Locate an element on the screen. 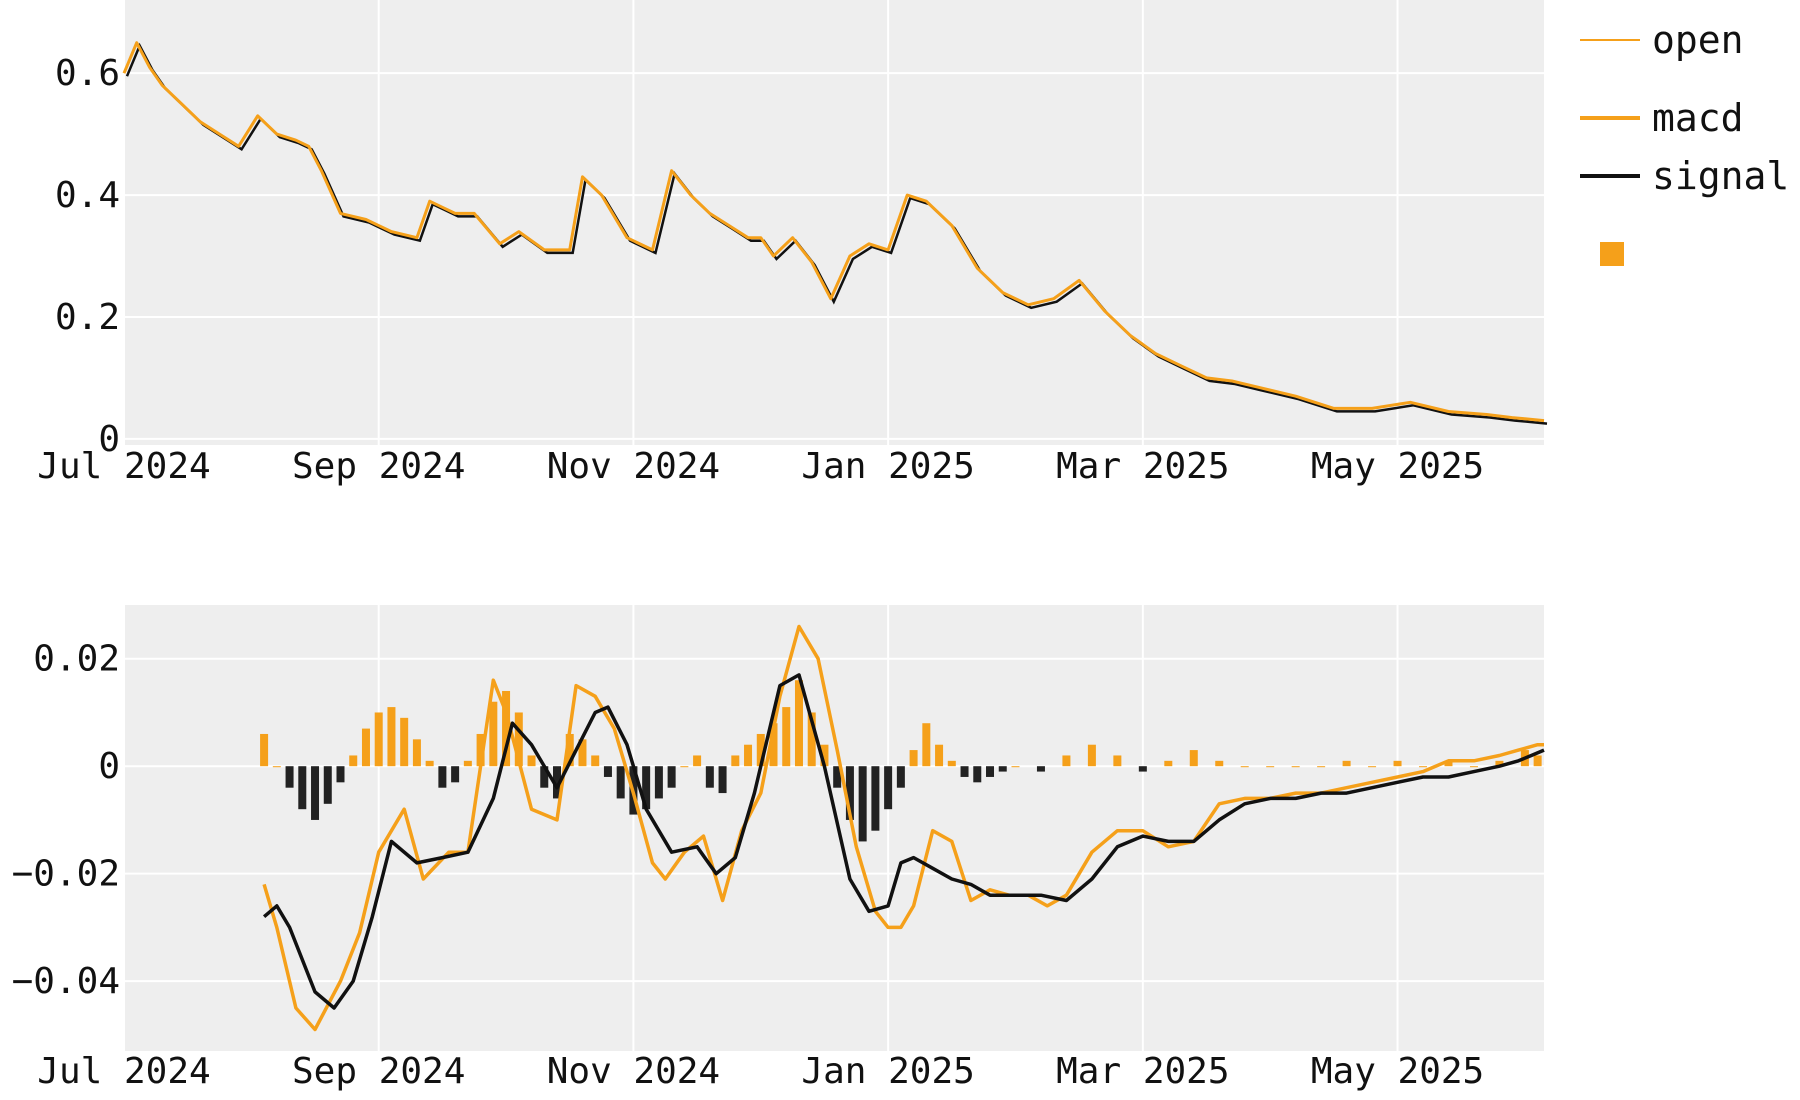 This screenshot has width=1800, height=1100. legend: open macd signal is located at coordinates (1684, 142).